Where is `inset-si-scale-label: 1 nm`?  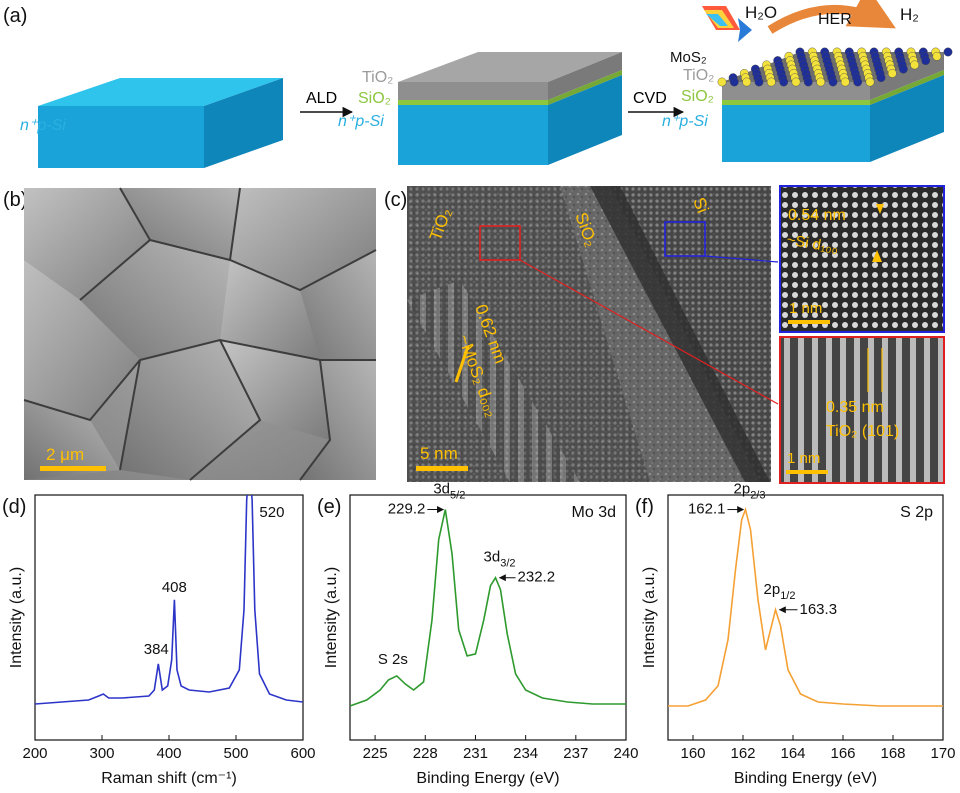
inset-si-scale-label: 1 nm is located at coordinates (805, 308).